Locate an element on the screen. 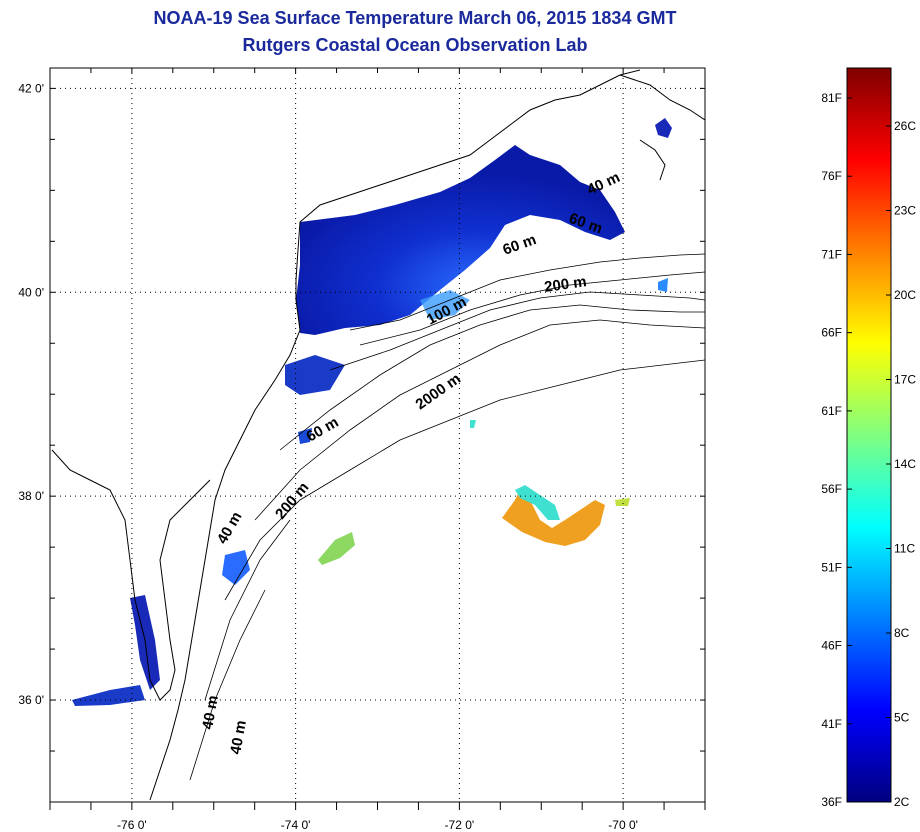  gulfstream-patch is located at coordinates (553, 518).